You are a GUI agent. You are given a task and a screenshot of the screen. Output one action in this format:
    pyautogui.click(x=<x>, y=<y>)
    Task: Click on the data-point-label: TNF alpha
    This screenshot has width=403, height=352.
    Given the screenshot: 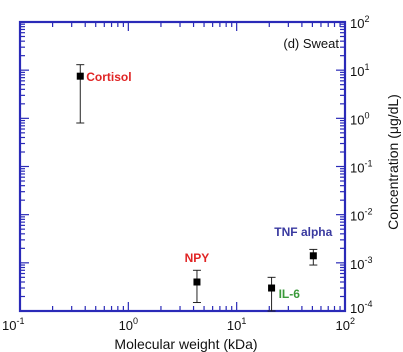 What is the action you would take?
    pyautogui.click(x=303, y=232)
    